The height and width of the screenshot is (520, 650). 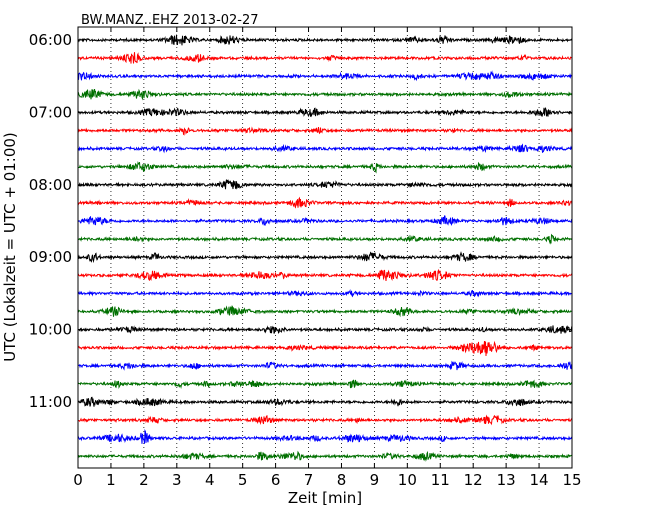 I want to click on x-tick-label: 14, so click(x=539, y=480).